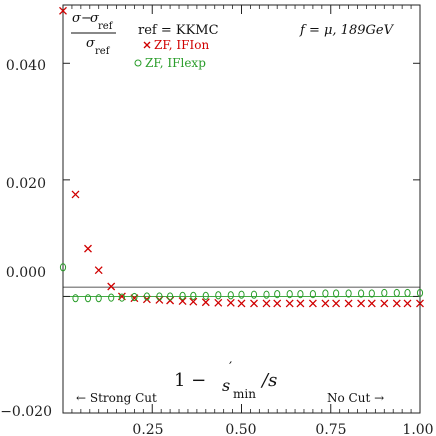 The image size is (436, 436). I want to click on strong-cut-annotation: ← Strong Cut, so click(116, 398).